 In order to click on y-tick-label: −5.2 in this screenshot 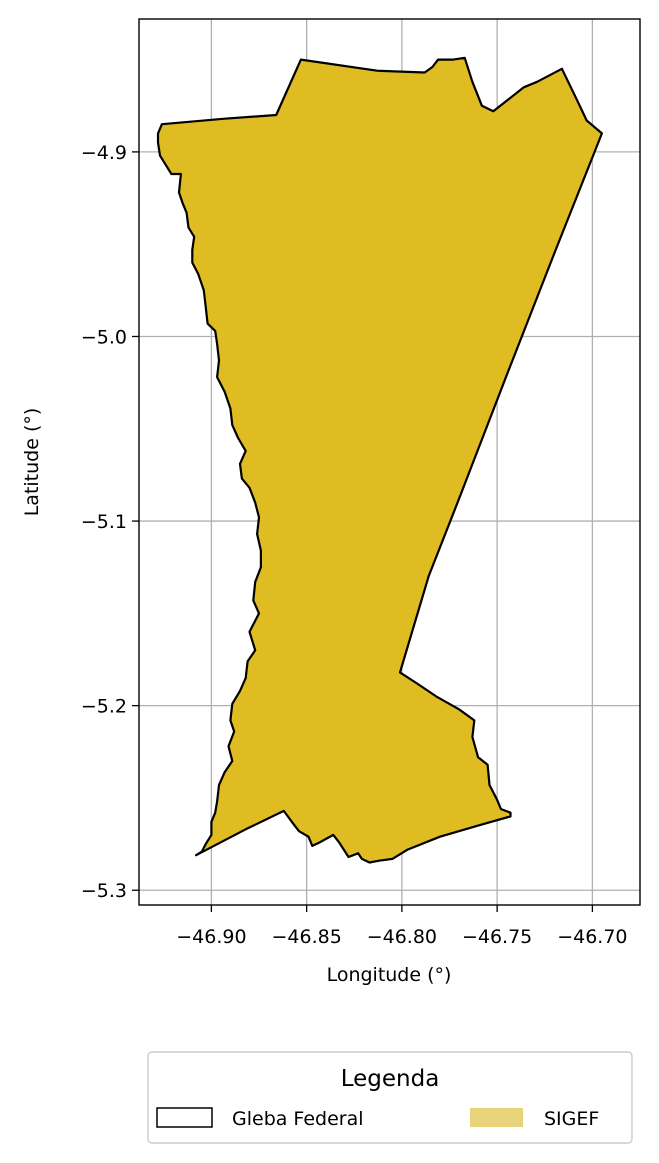, I will do `click(104, 707)`.